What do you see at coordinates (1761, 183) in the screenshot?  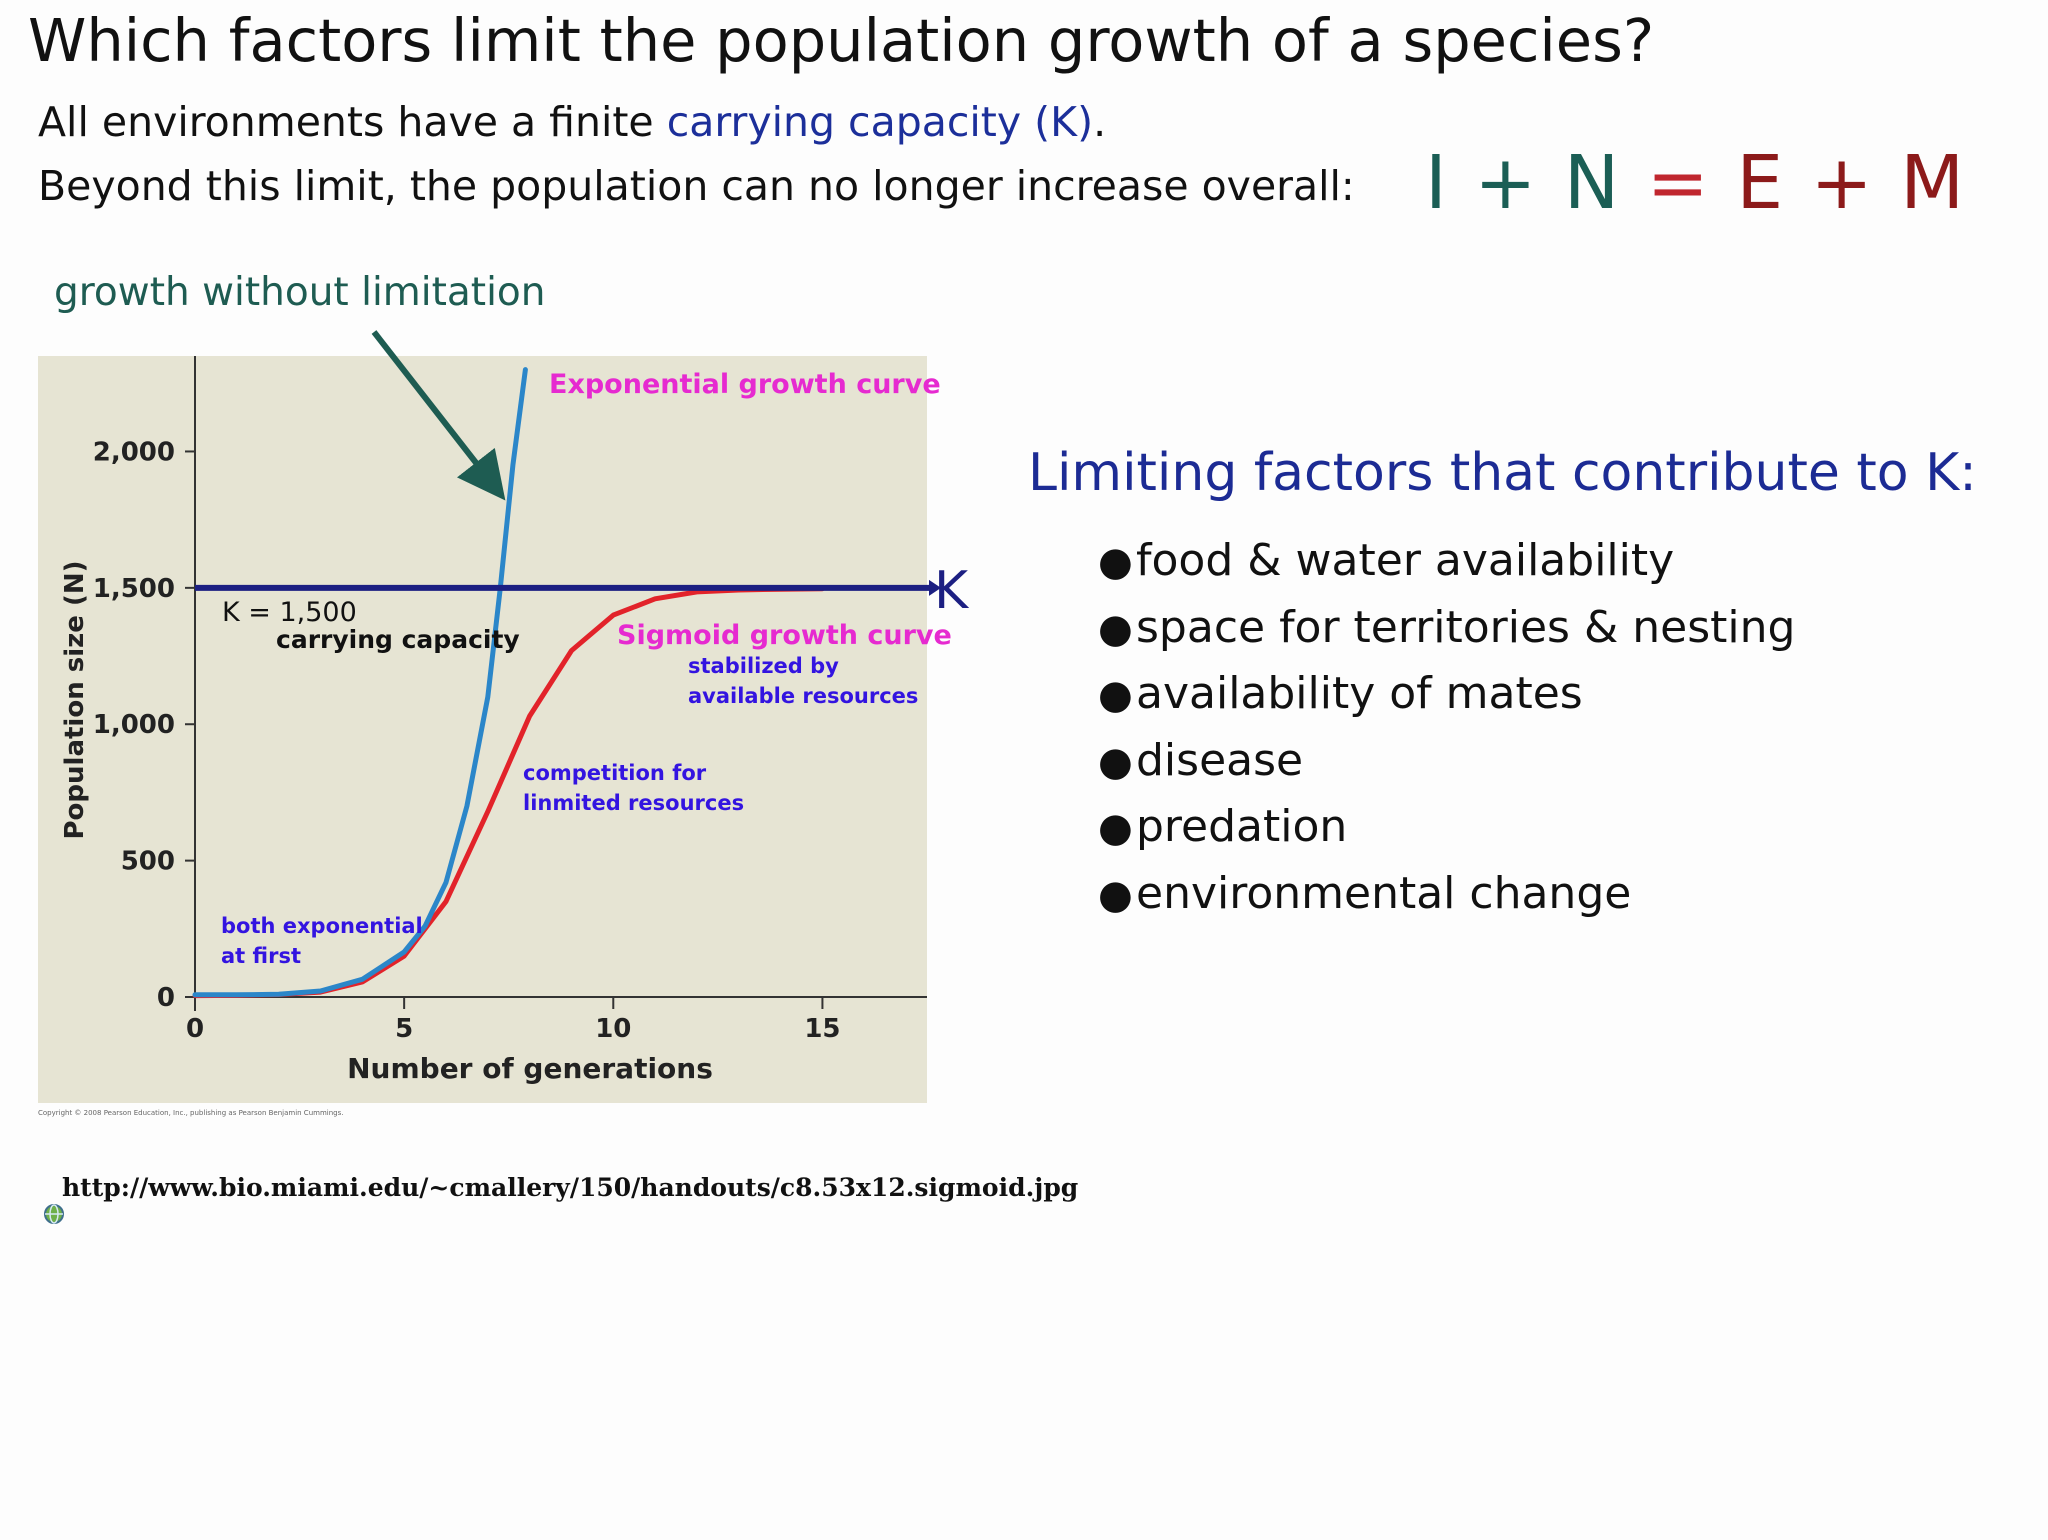 I see `eq-emigration: E` at bounding box center [1761, 183].